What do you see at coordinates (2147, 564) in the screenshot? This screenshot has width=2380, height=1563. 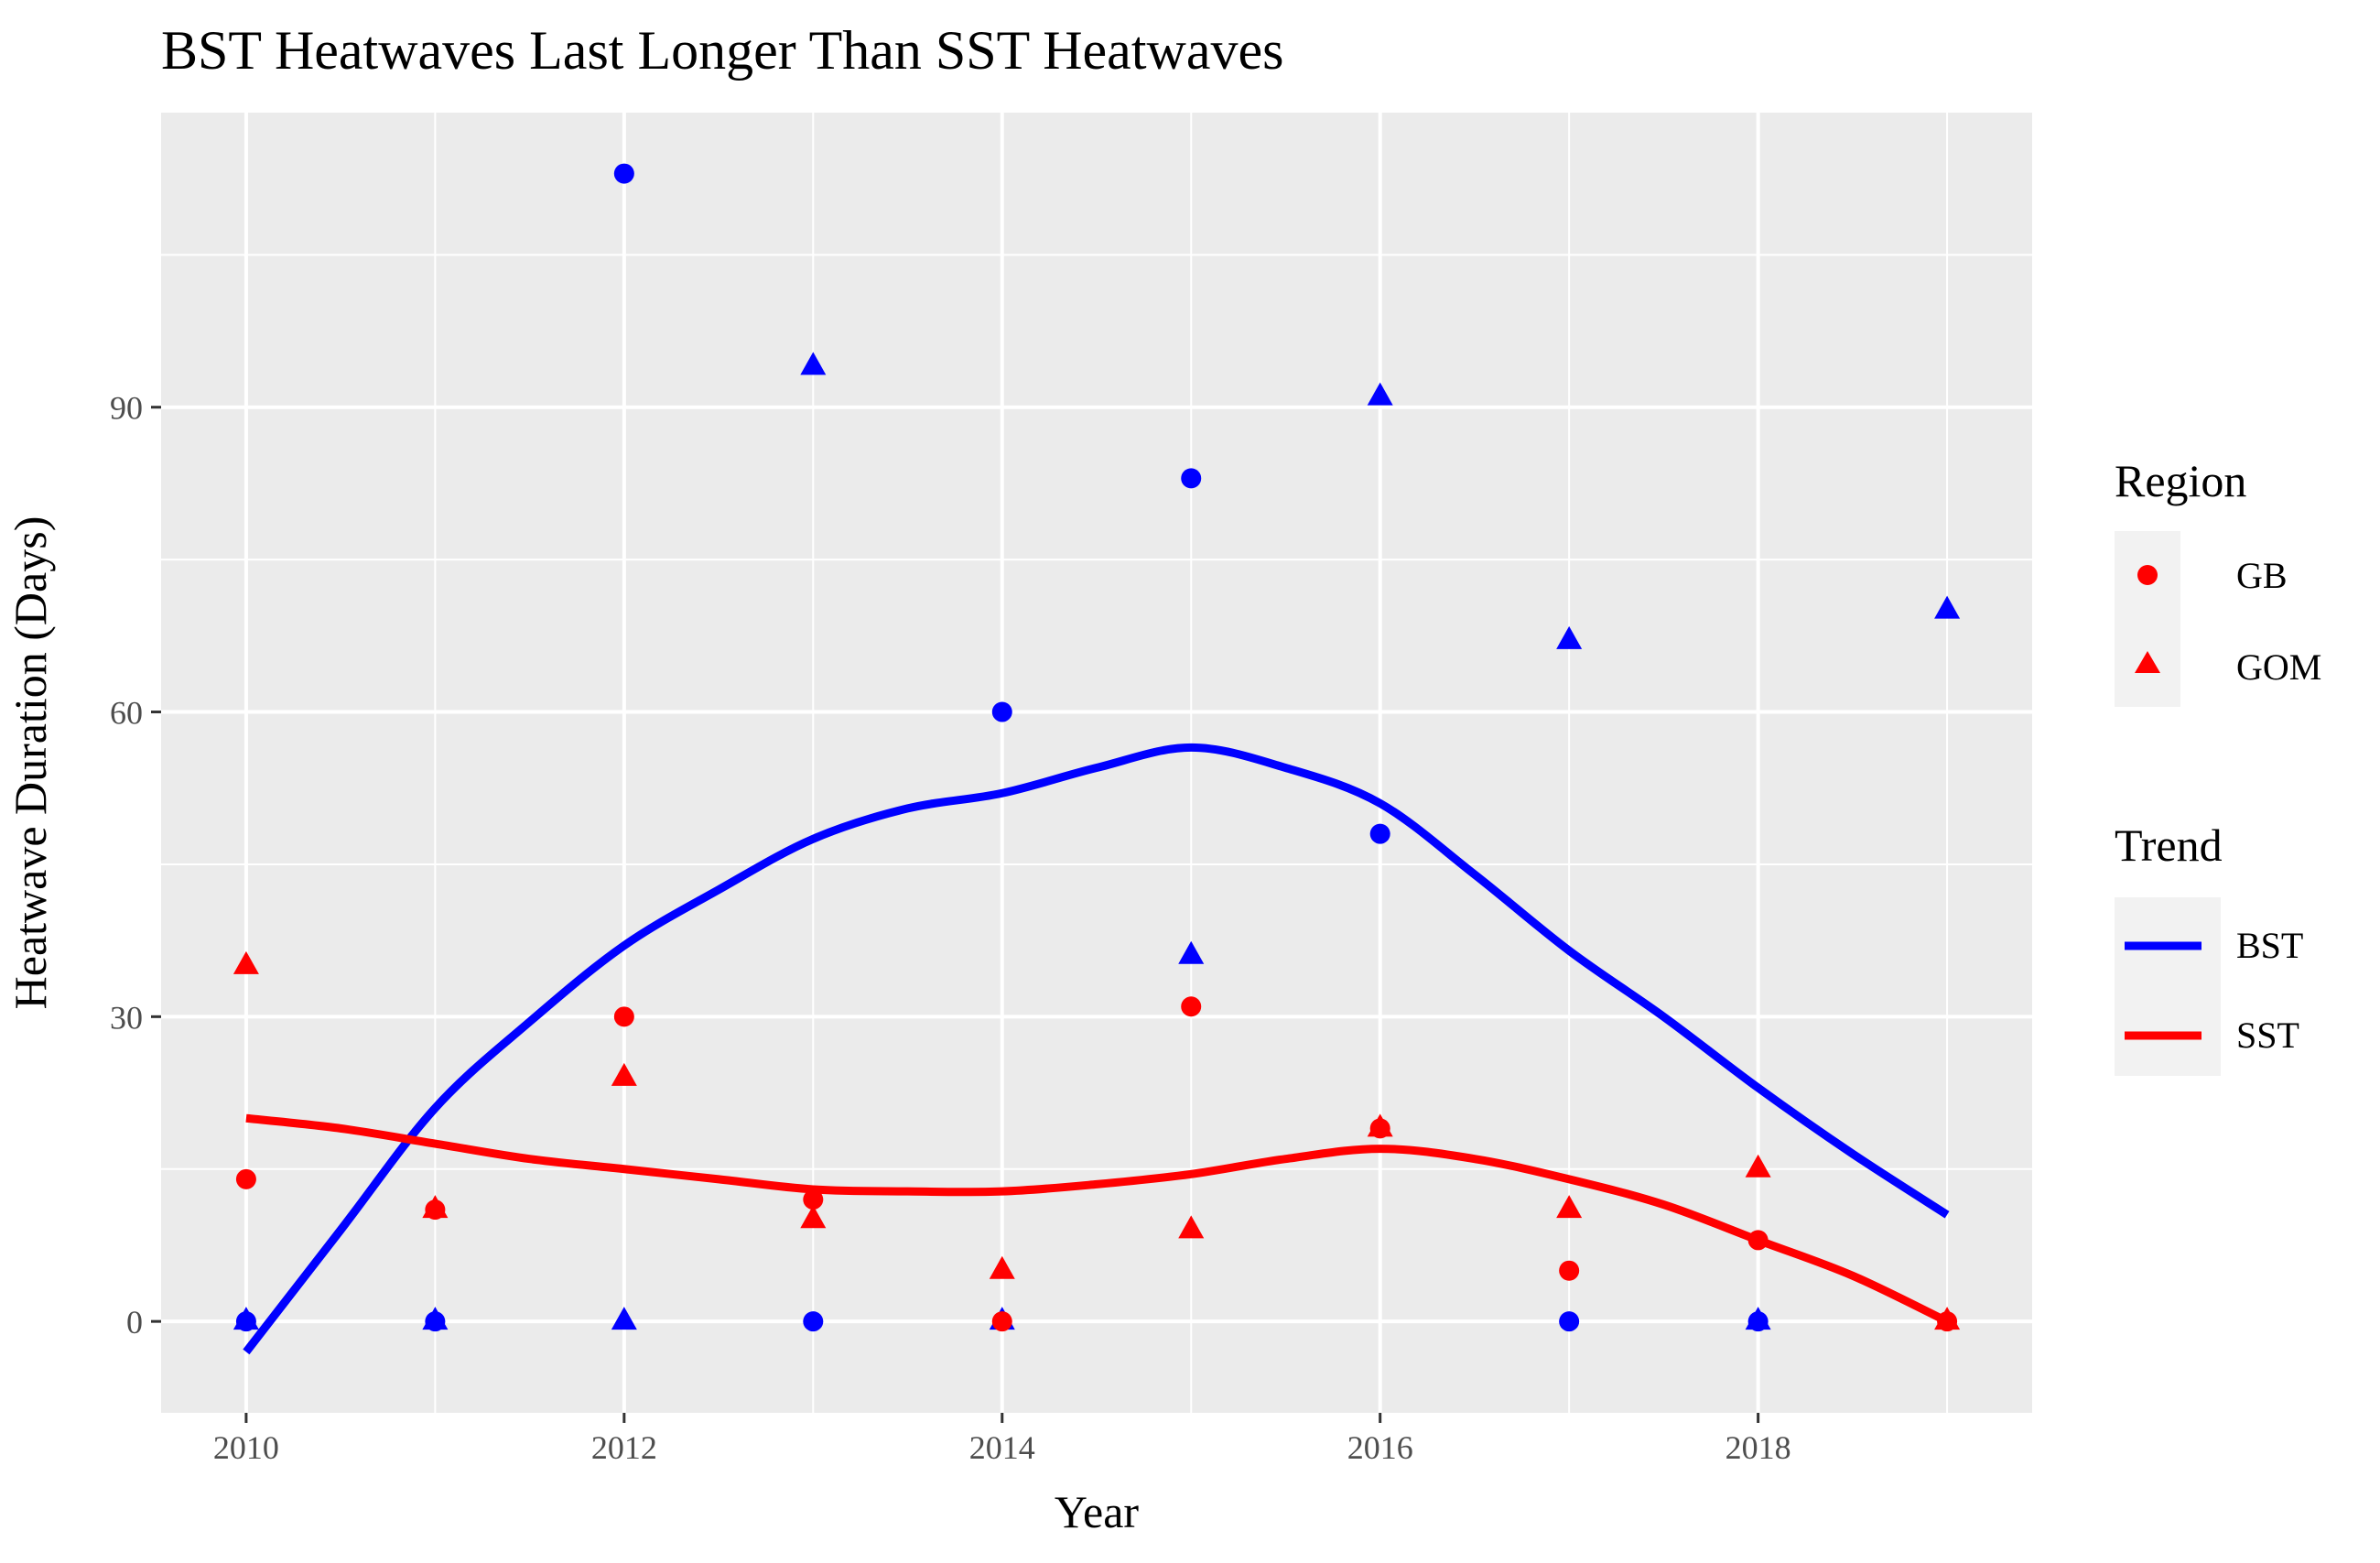 I see `legend-region-key-gb` at bounding box center [2147, 564].